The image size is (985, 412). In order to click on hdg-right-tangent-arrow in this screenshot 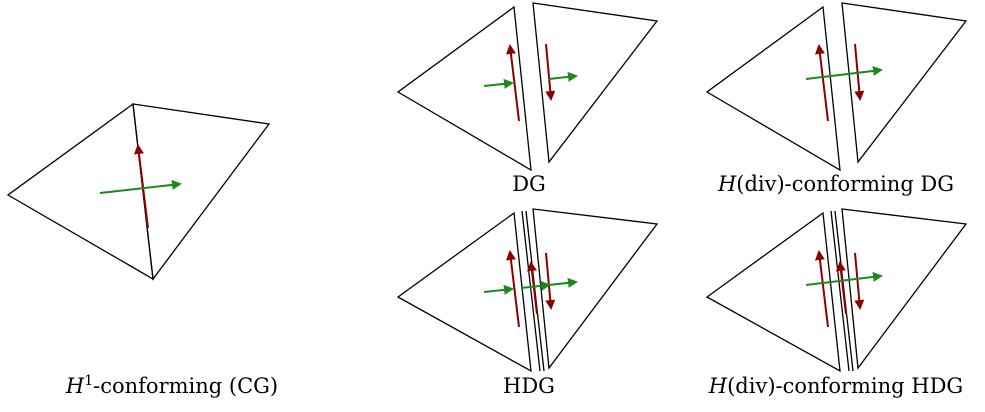, I will do `click(550, 281)`.